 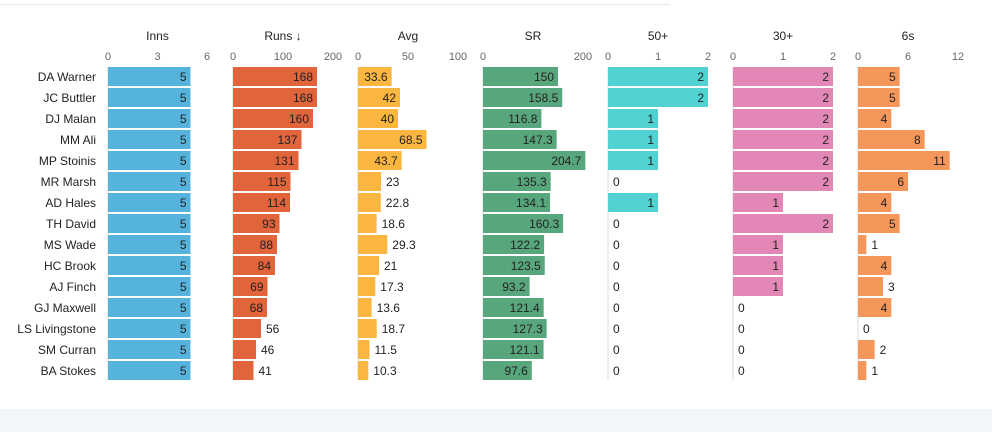 What do you see at coordinates (516, 371) in the screenshot?
I see `data-label: 97.6` at bounding box center [516, 371].